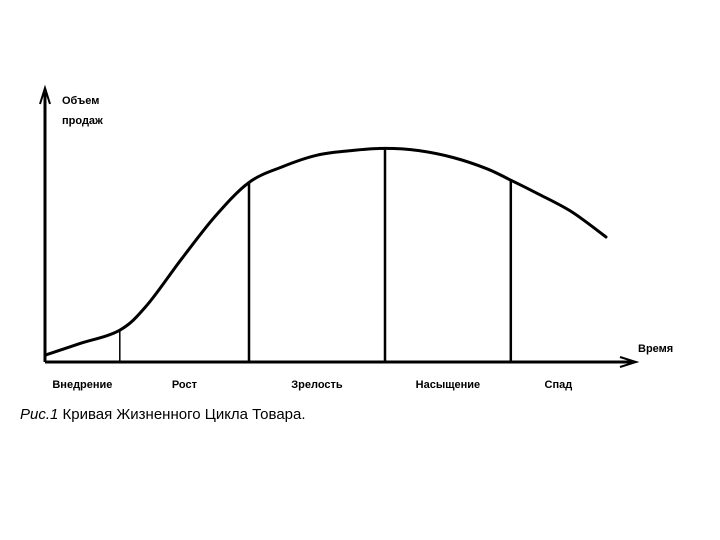 This screenshot has height=540, width=720. What do you see at coordinates (655, 349) in the screenshot?
I see `x-axis-label: Время` at bounding box center [655, 349].